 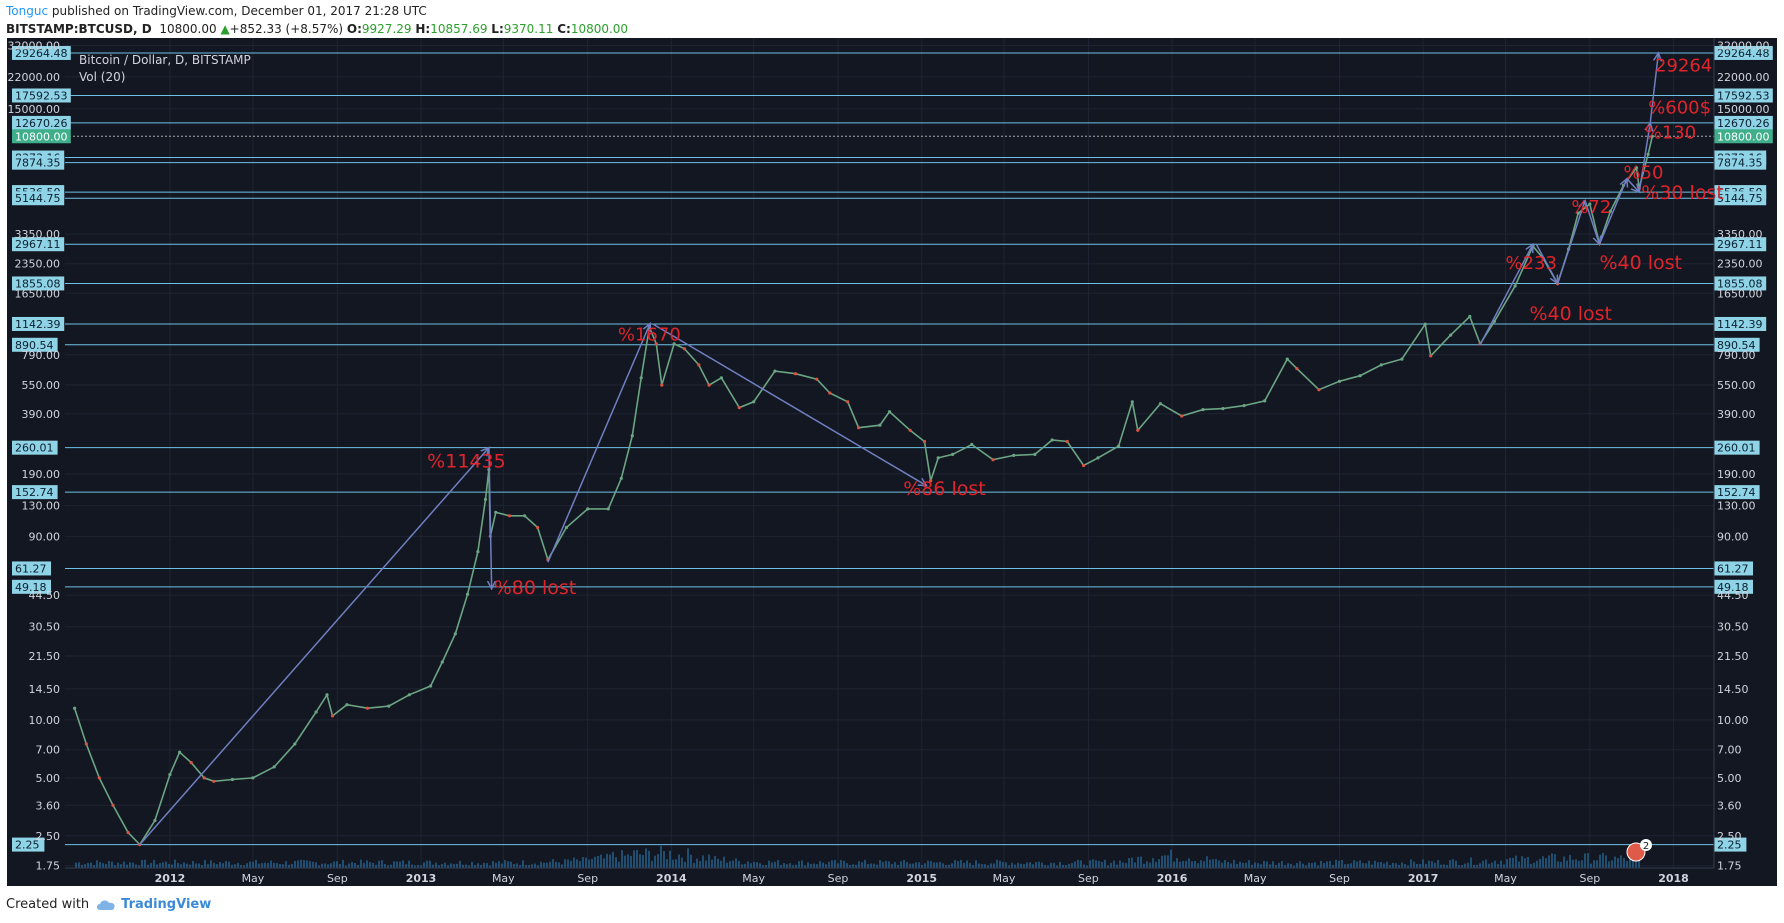 What do you see at coordinates (1740, 234) in the screenshot?
I see `y-tick-label: 3350.00` at bounding box center [1740, 234].